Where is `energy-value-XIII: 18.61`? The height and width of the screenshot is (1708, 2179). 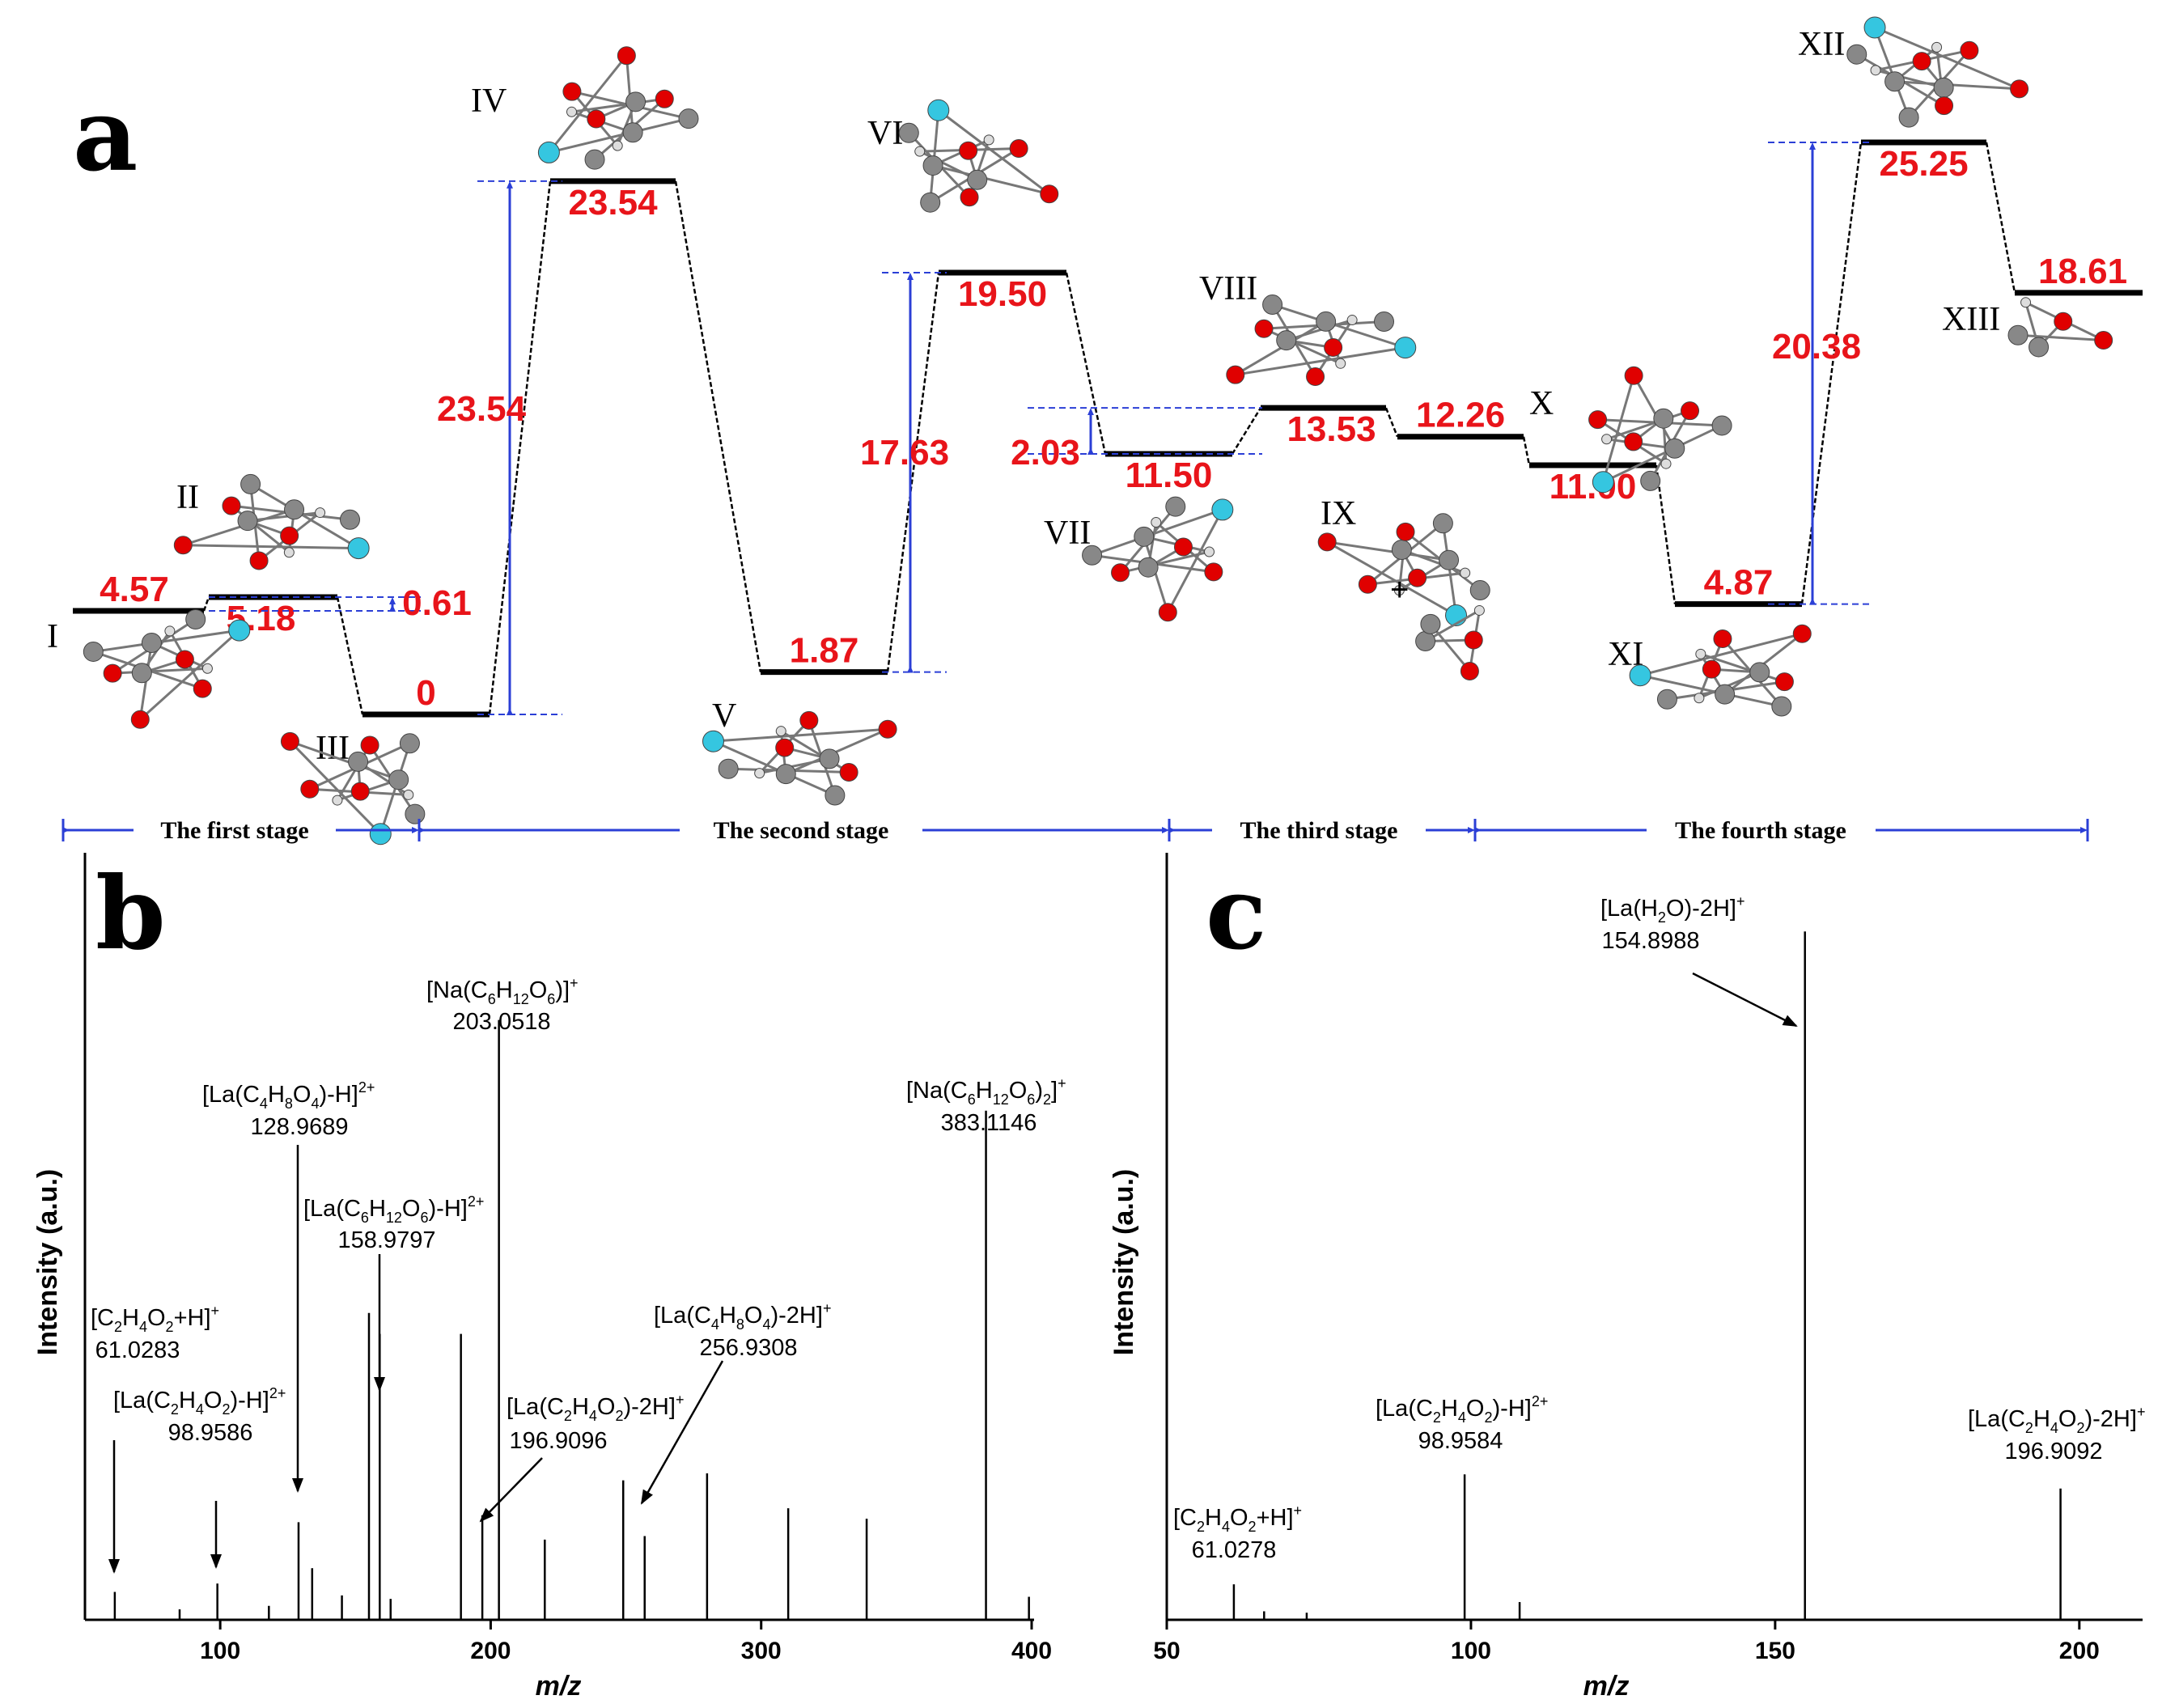 energy-value-XIII: 18.61 is located at coordinates (2082, 271).